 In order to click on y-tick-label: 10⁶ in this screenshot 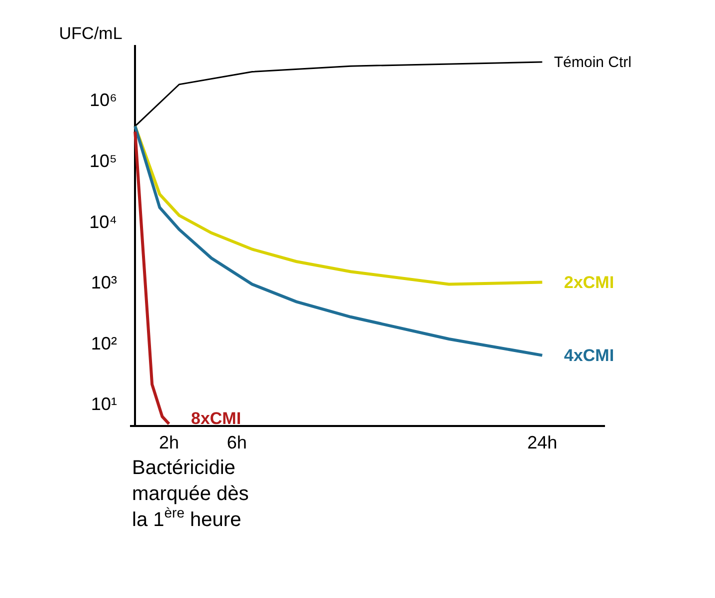, I will do `click(103, 100)`.